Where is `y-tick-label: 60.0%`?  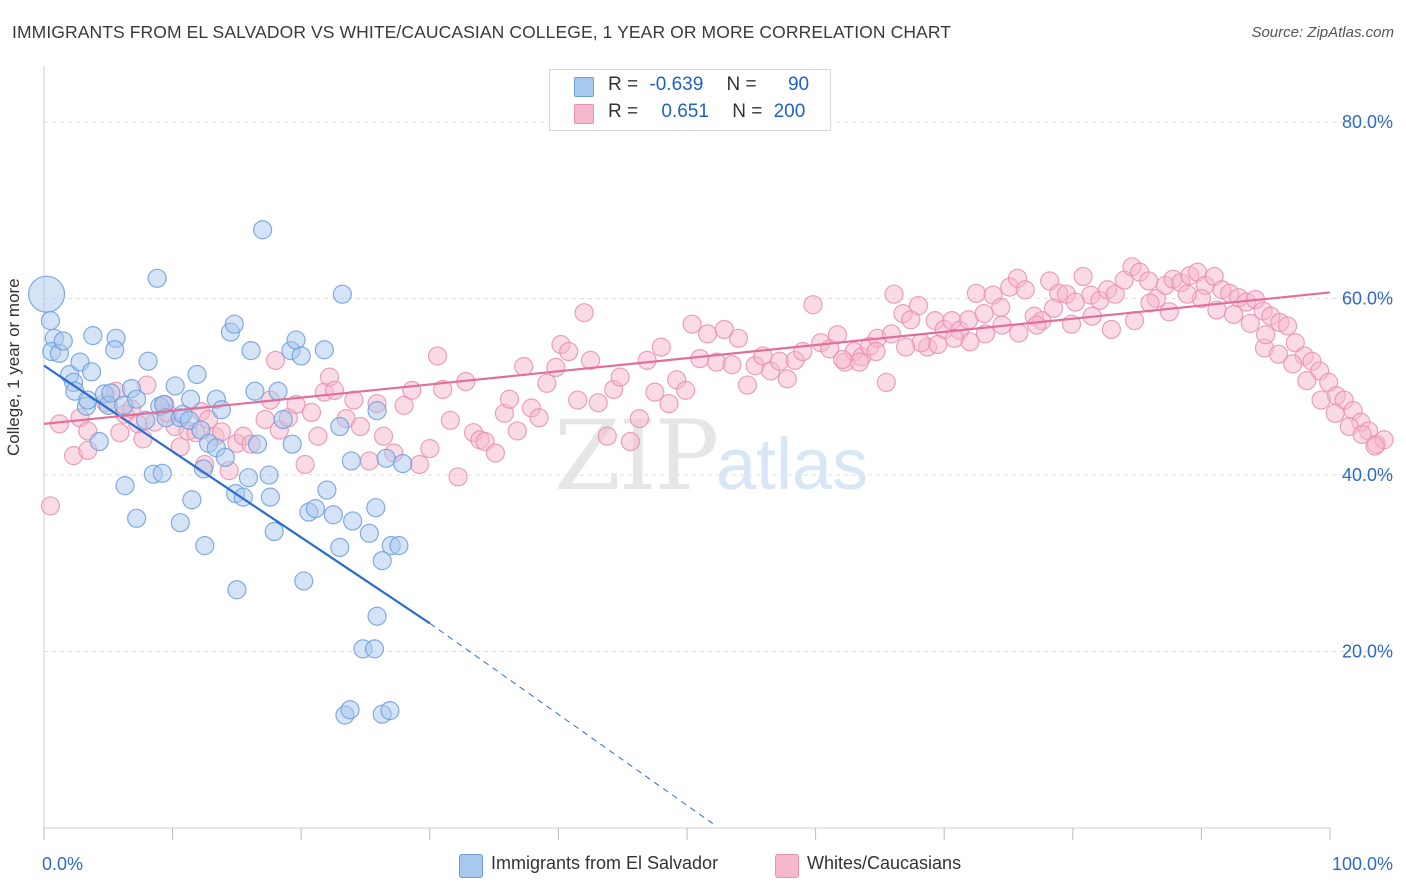
y-tick-label: 60.0% is located at coordinates (1367, 299).